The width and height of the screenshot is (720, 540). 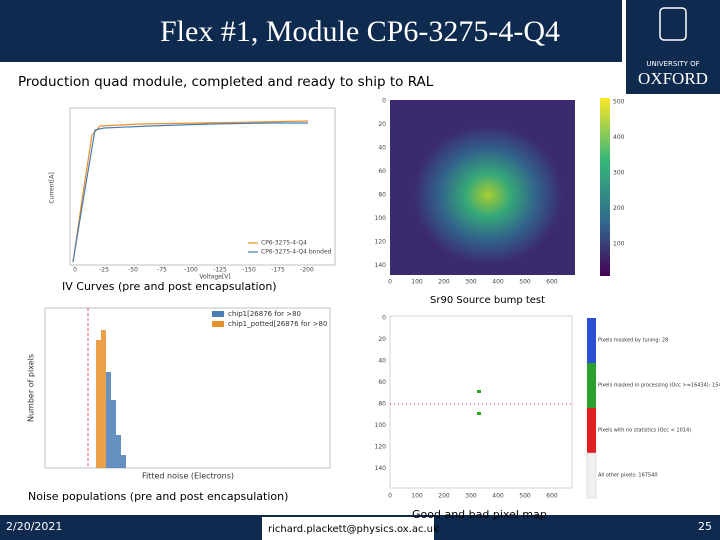 I want to click on footer-date: 2/20/2021, so click(x=34, y=526).